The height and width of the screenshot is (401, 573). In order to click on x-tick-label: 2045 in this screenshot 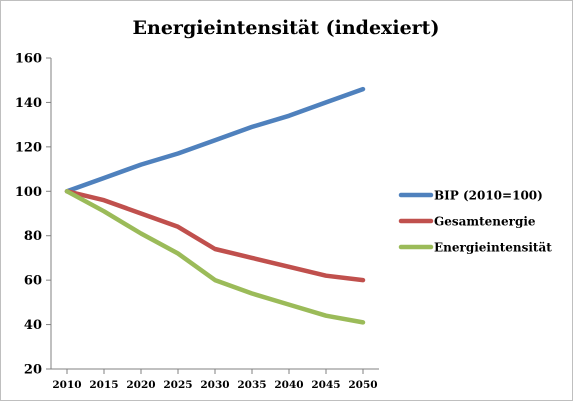, I will do `click(325, 385)`.